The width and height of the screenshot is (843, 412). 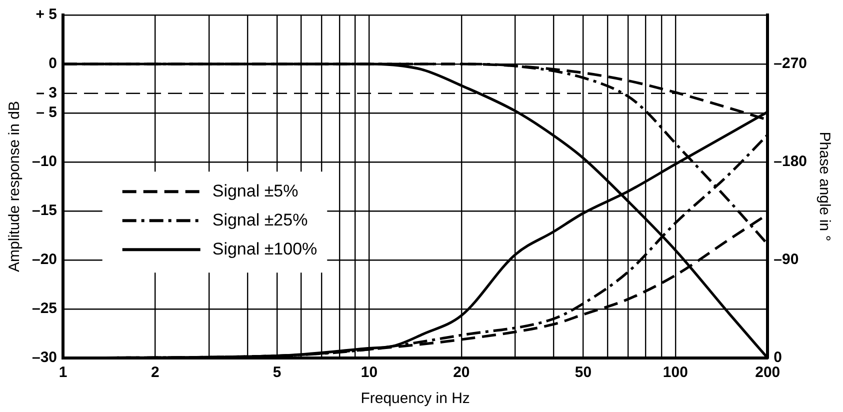 What do you see at coordinates (265, 248) in the screenshot?
I see `legend-label: Signal ±100%` at bounding box center [265, 248].